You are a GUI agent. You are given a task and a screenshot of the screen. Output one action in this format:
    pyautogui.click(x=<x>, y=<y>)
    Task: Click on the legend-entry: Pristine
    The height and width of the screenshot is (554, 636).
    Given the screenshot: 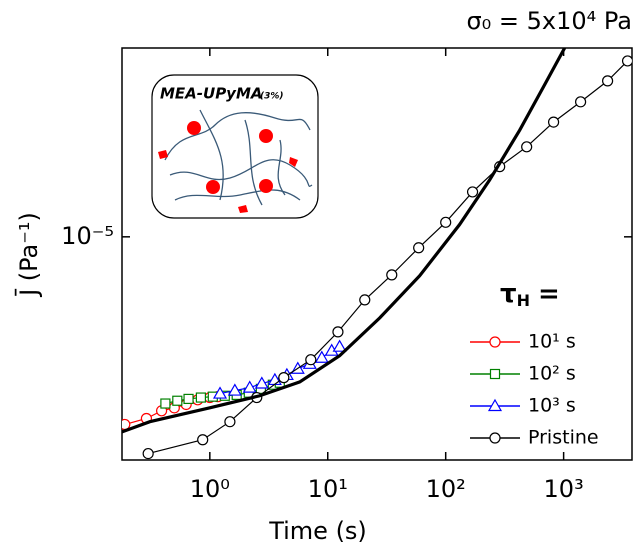 What is the action you would take?
    pyautogui.click(x=534, y=438)
    